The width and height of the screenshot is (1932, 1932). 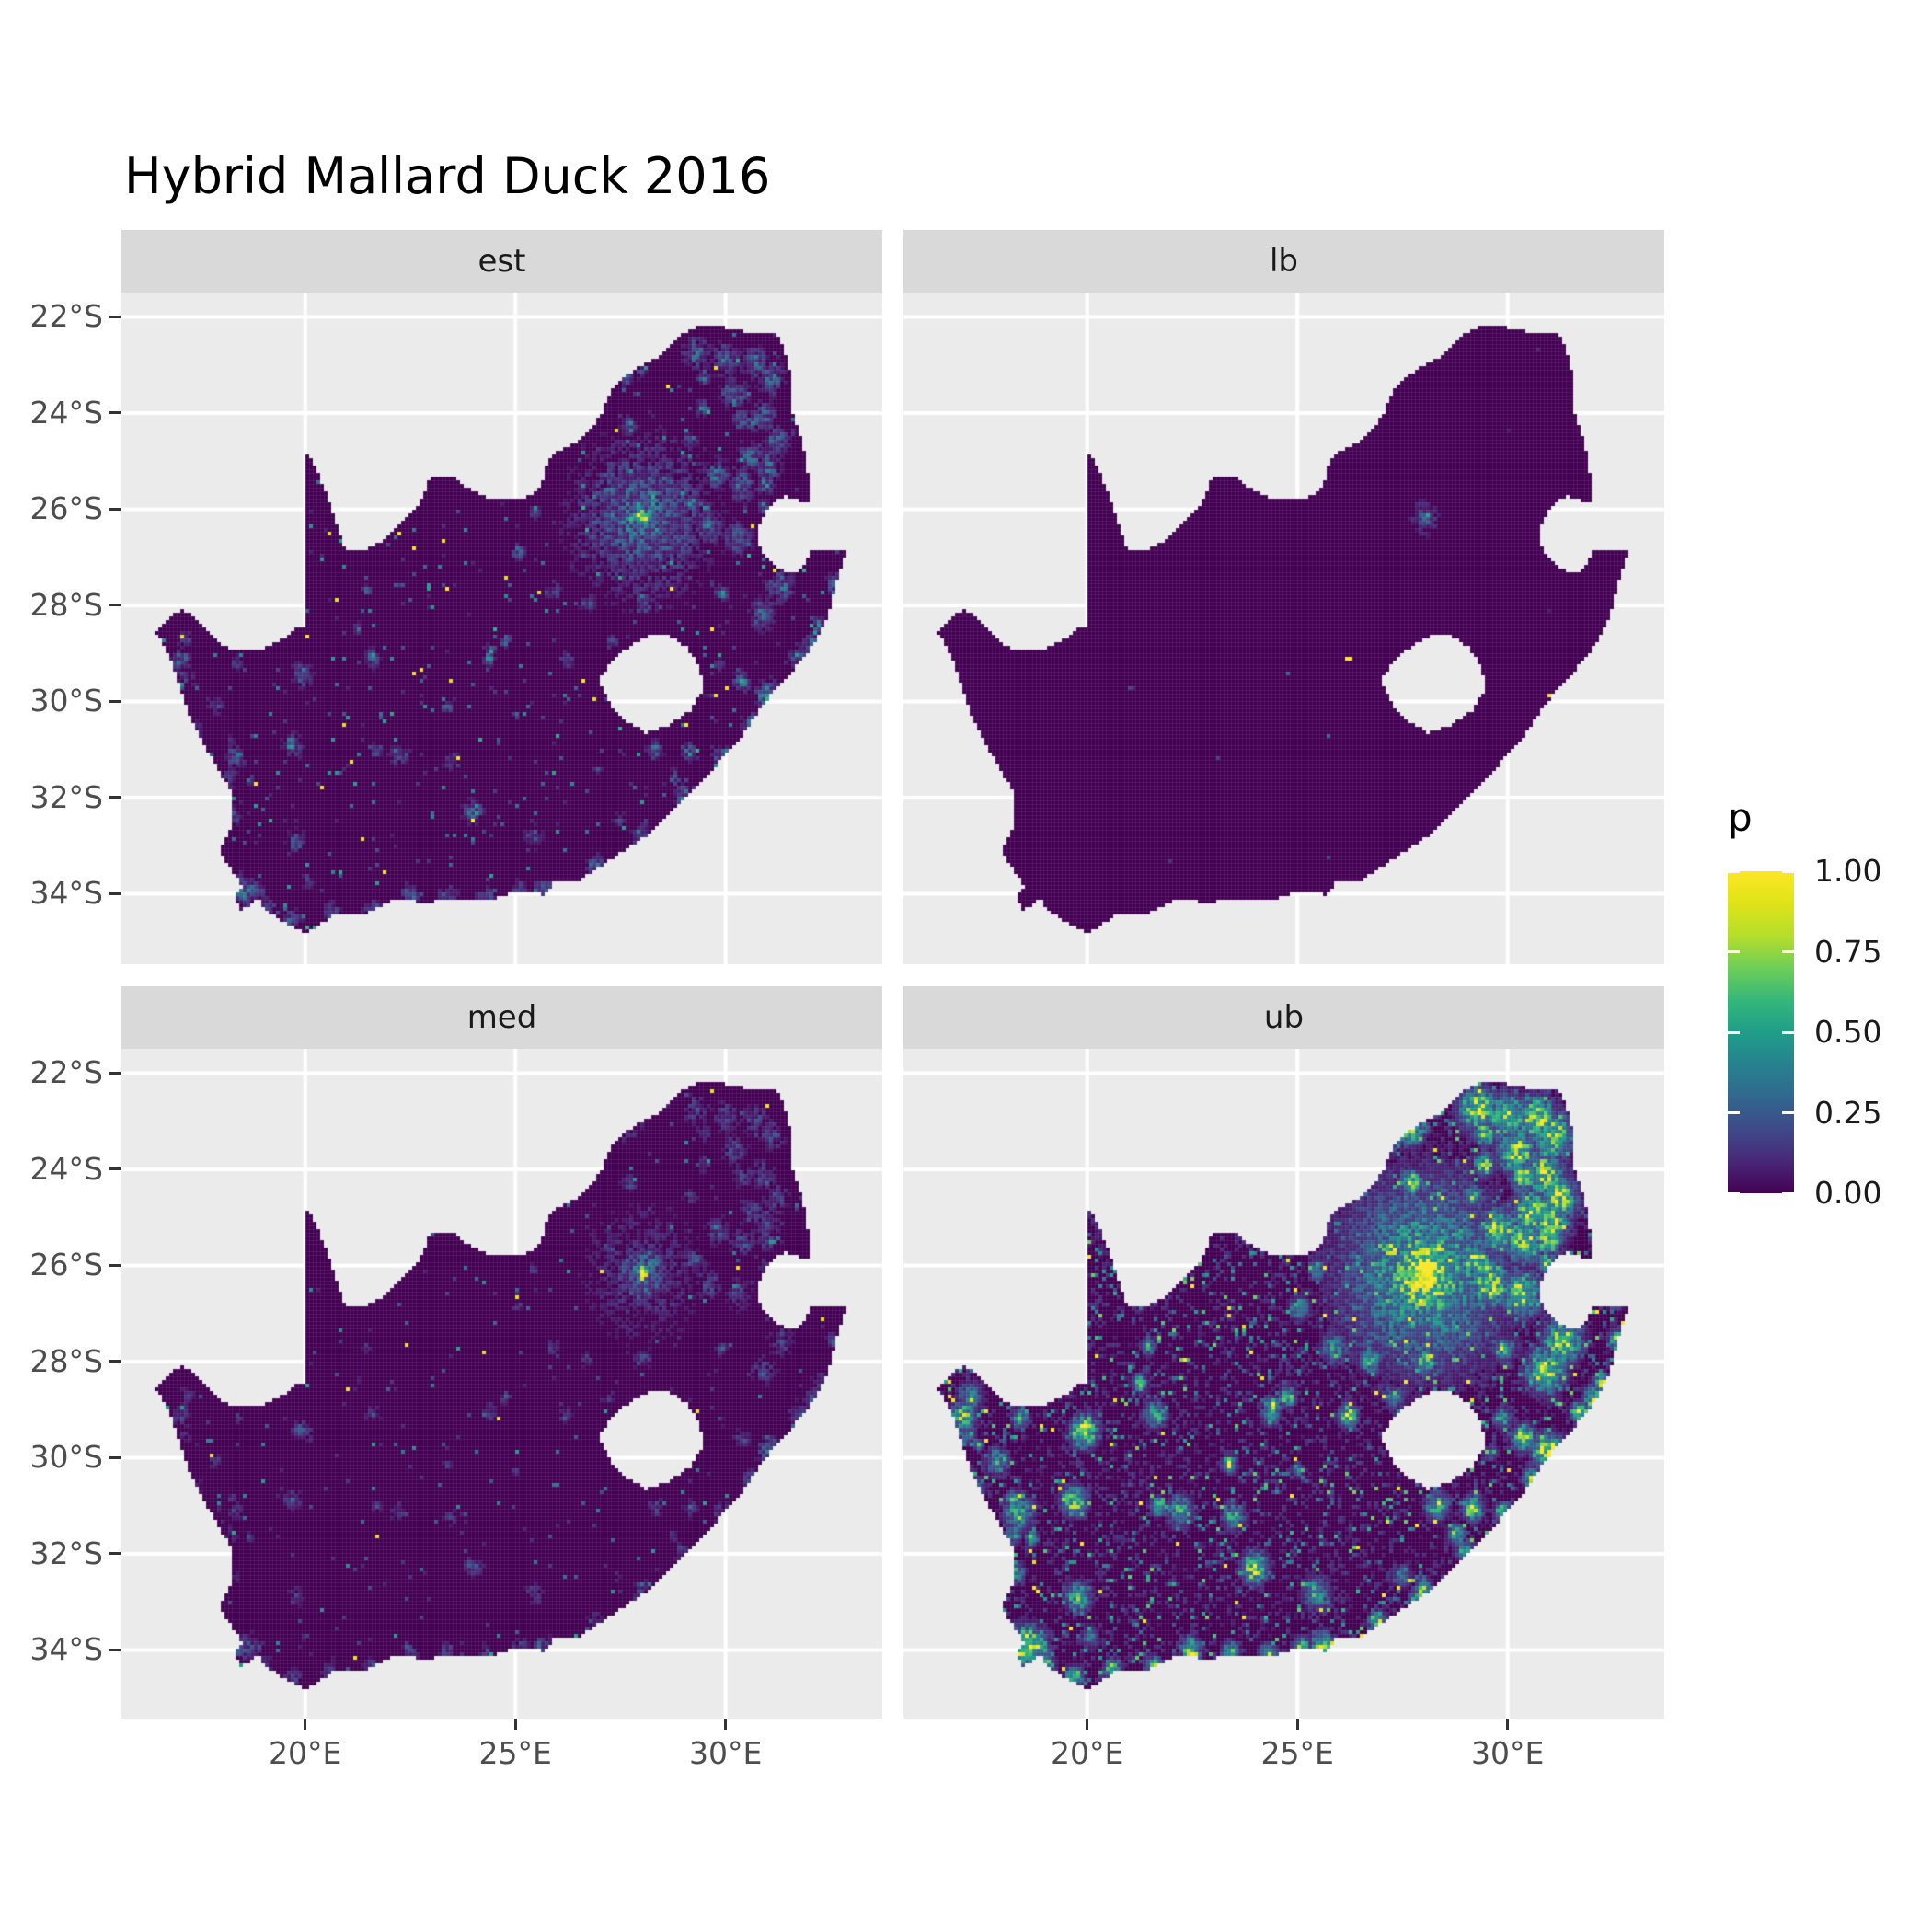 What do you see at coordinates (501, 628) in the screenshot?
I see `map-panel-est` at bounding box center [501, 628].